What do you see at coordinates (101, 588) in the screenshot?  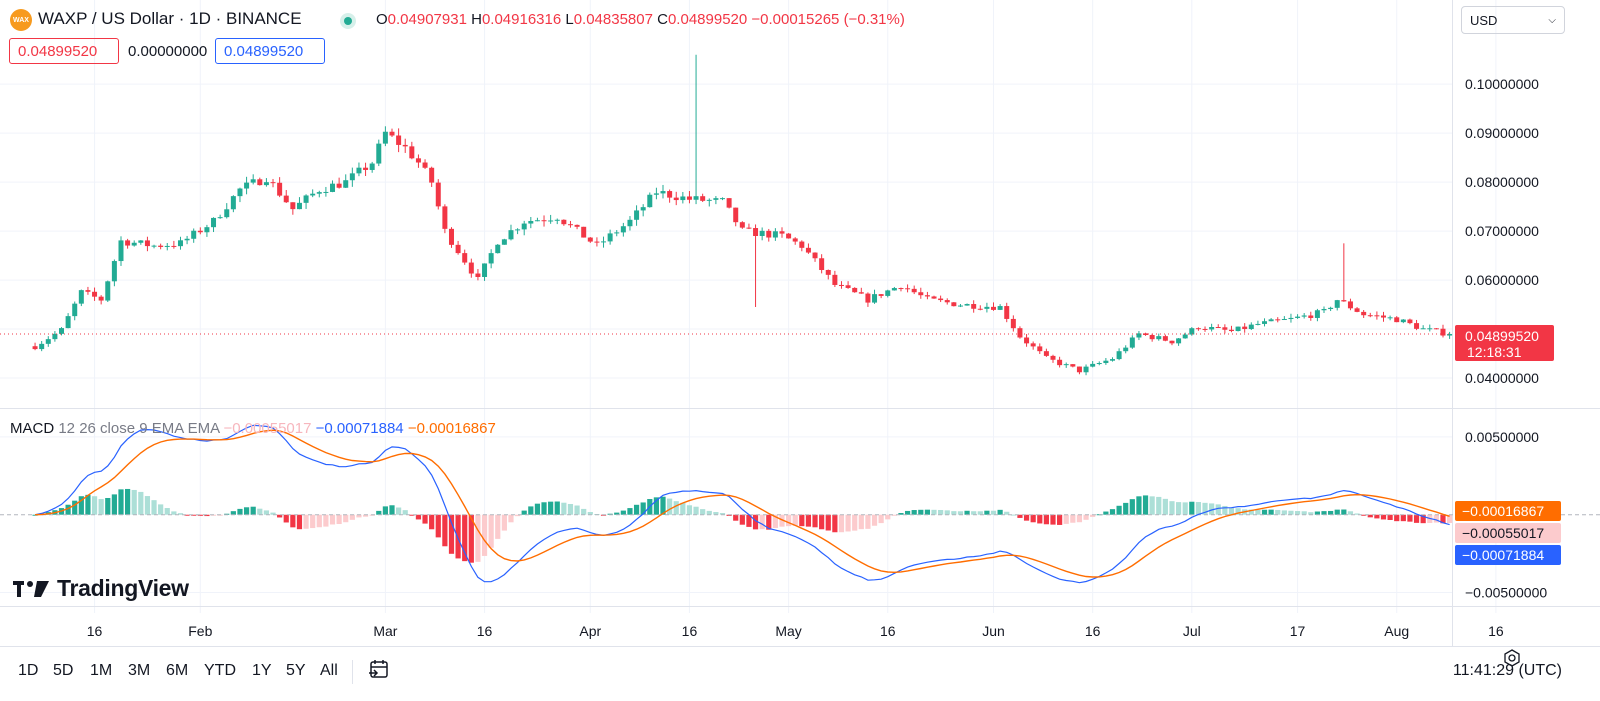 I see `tradingview-logo: TradingView` at bounding box center [101, 588].